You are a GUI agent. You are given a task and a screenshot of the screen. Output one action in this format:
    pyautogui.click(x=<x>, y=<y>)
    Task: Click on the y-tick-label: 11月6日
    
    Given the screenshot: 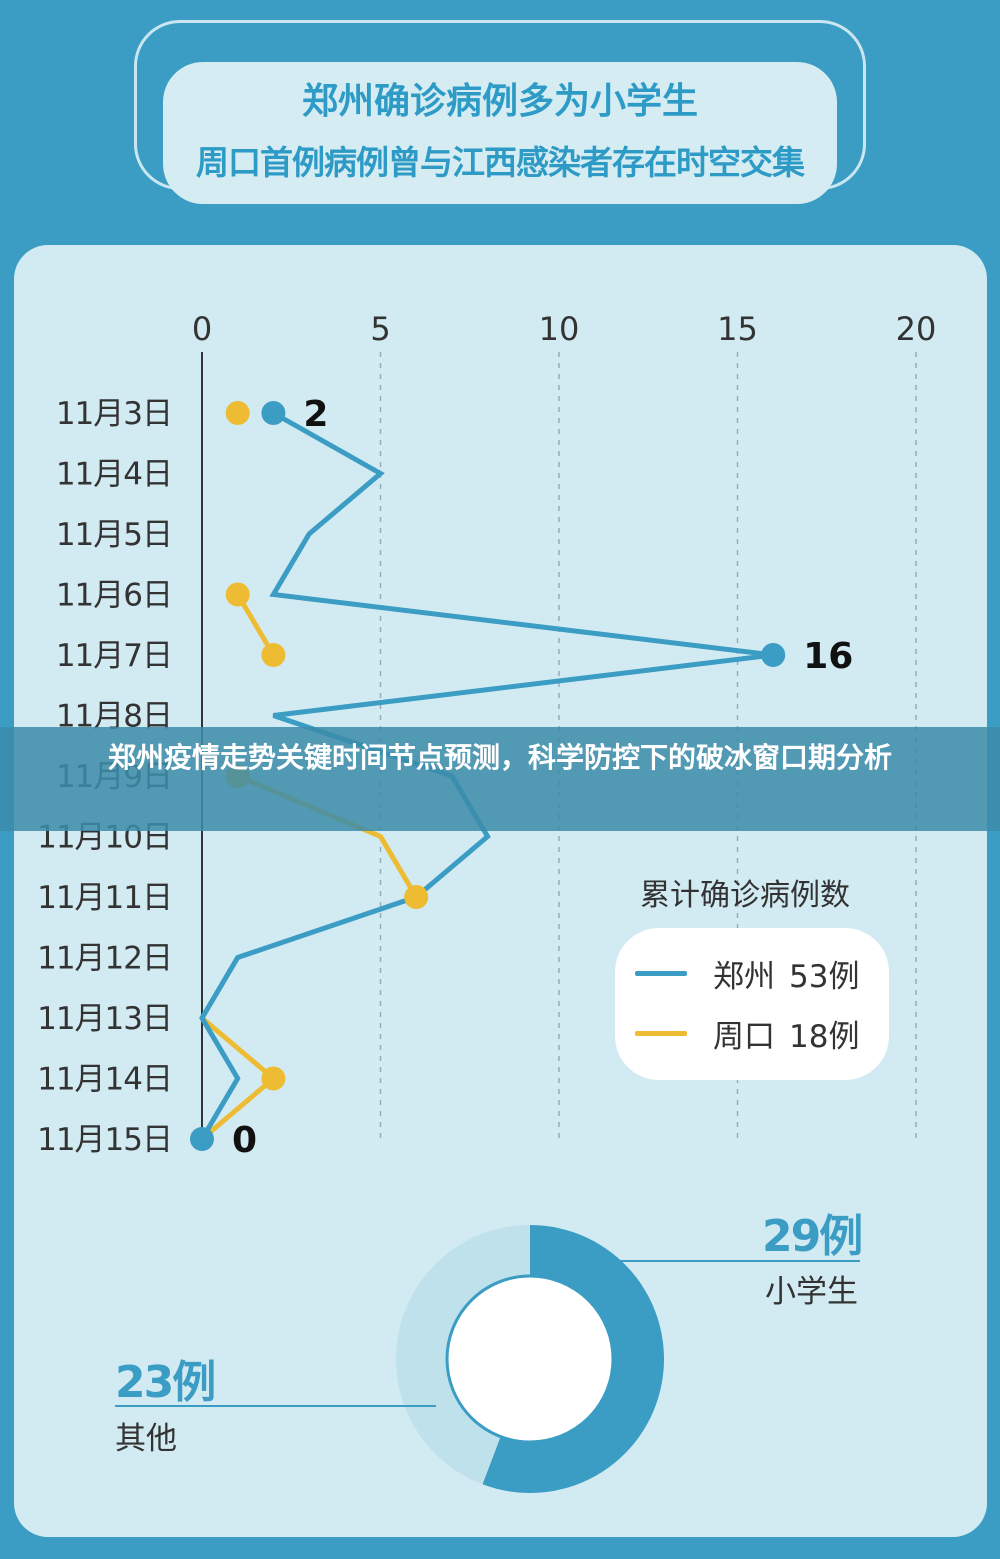 What is the action you would take?
    pyautogui.click(x=114, y=596)
    